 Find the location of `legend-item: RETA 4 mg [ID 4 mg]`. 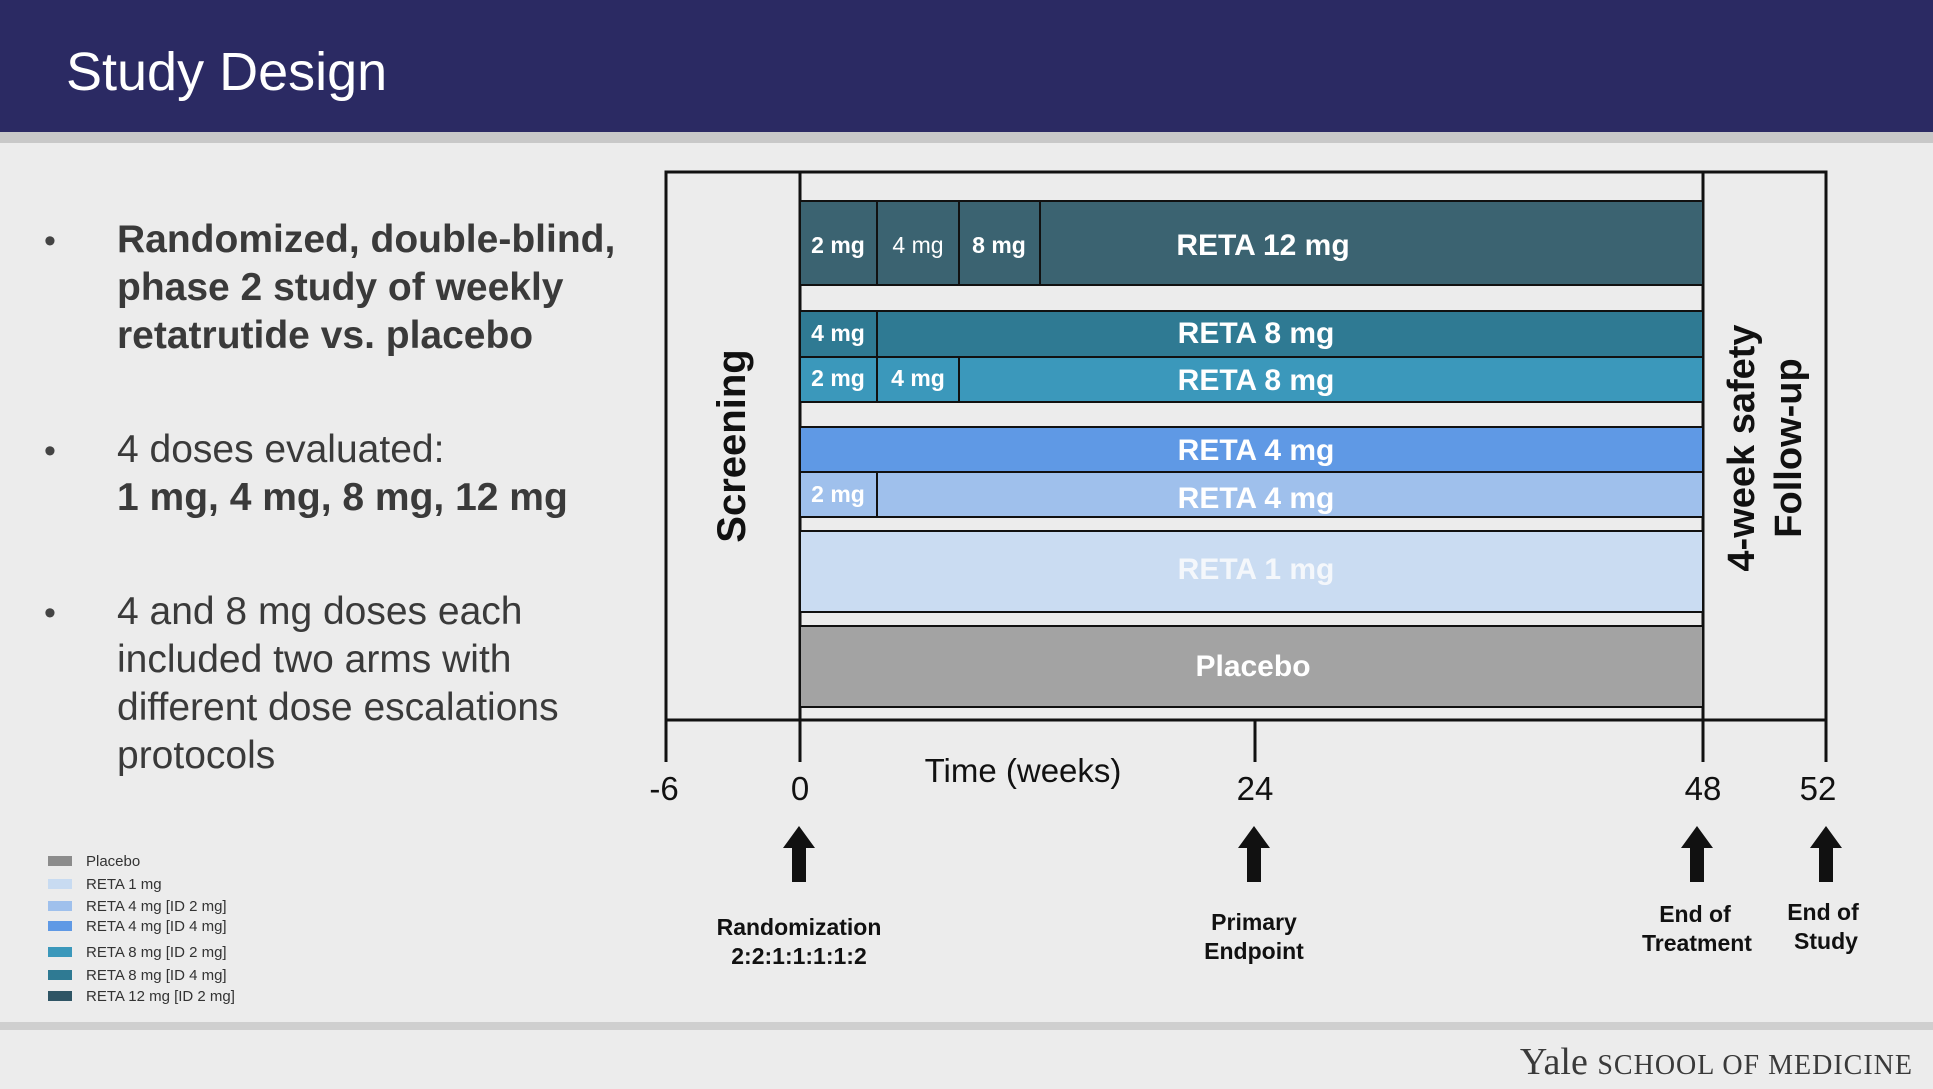

legend-item: RETA 4 mg [ID 4 mg] is located at coordinates (137, 926).